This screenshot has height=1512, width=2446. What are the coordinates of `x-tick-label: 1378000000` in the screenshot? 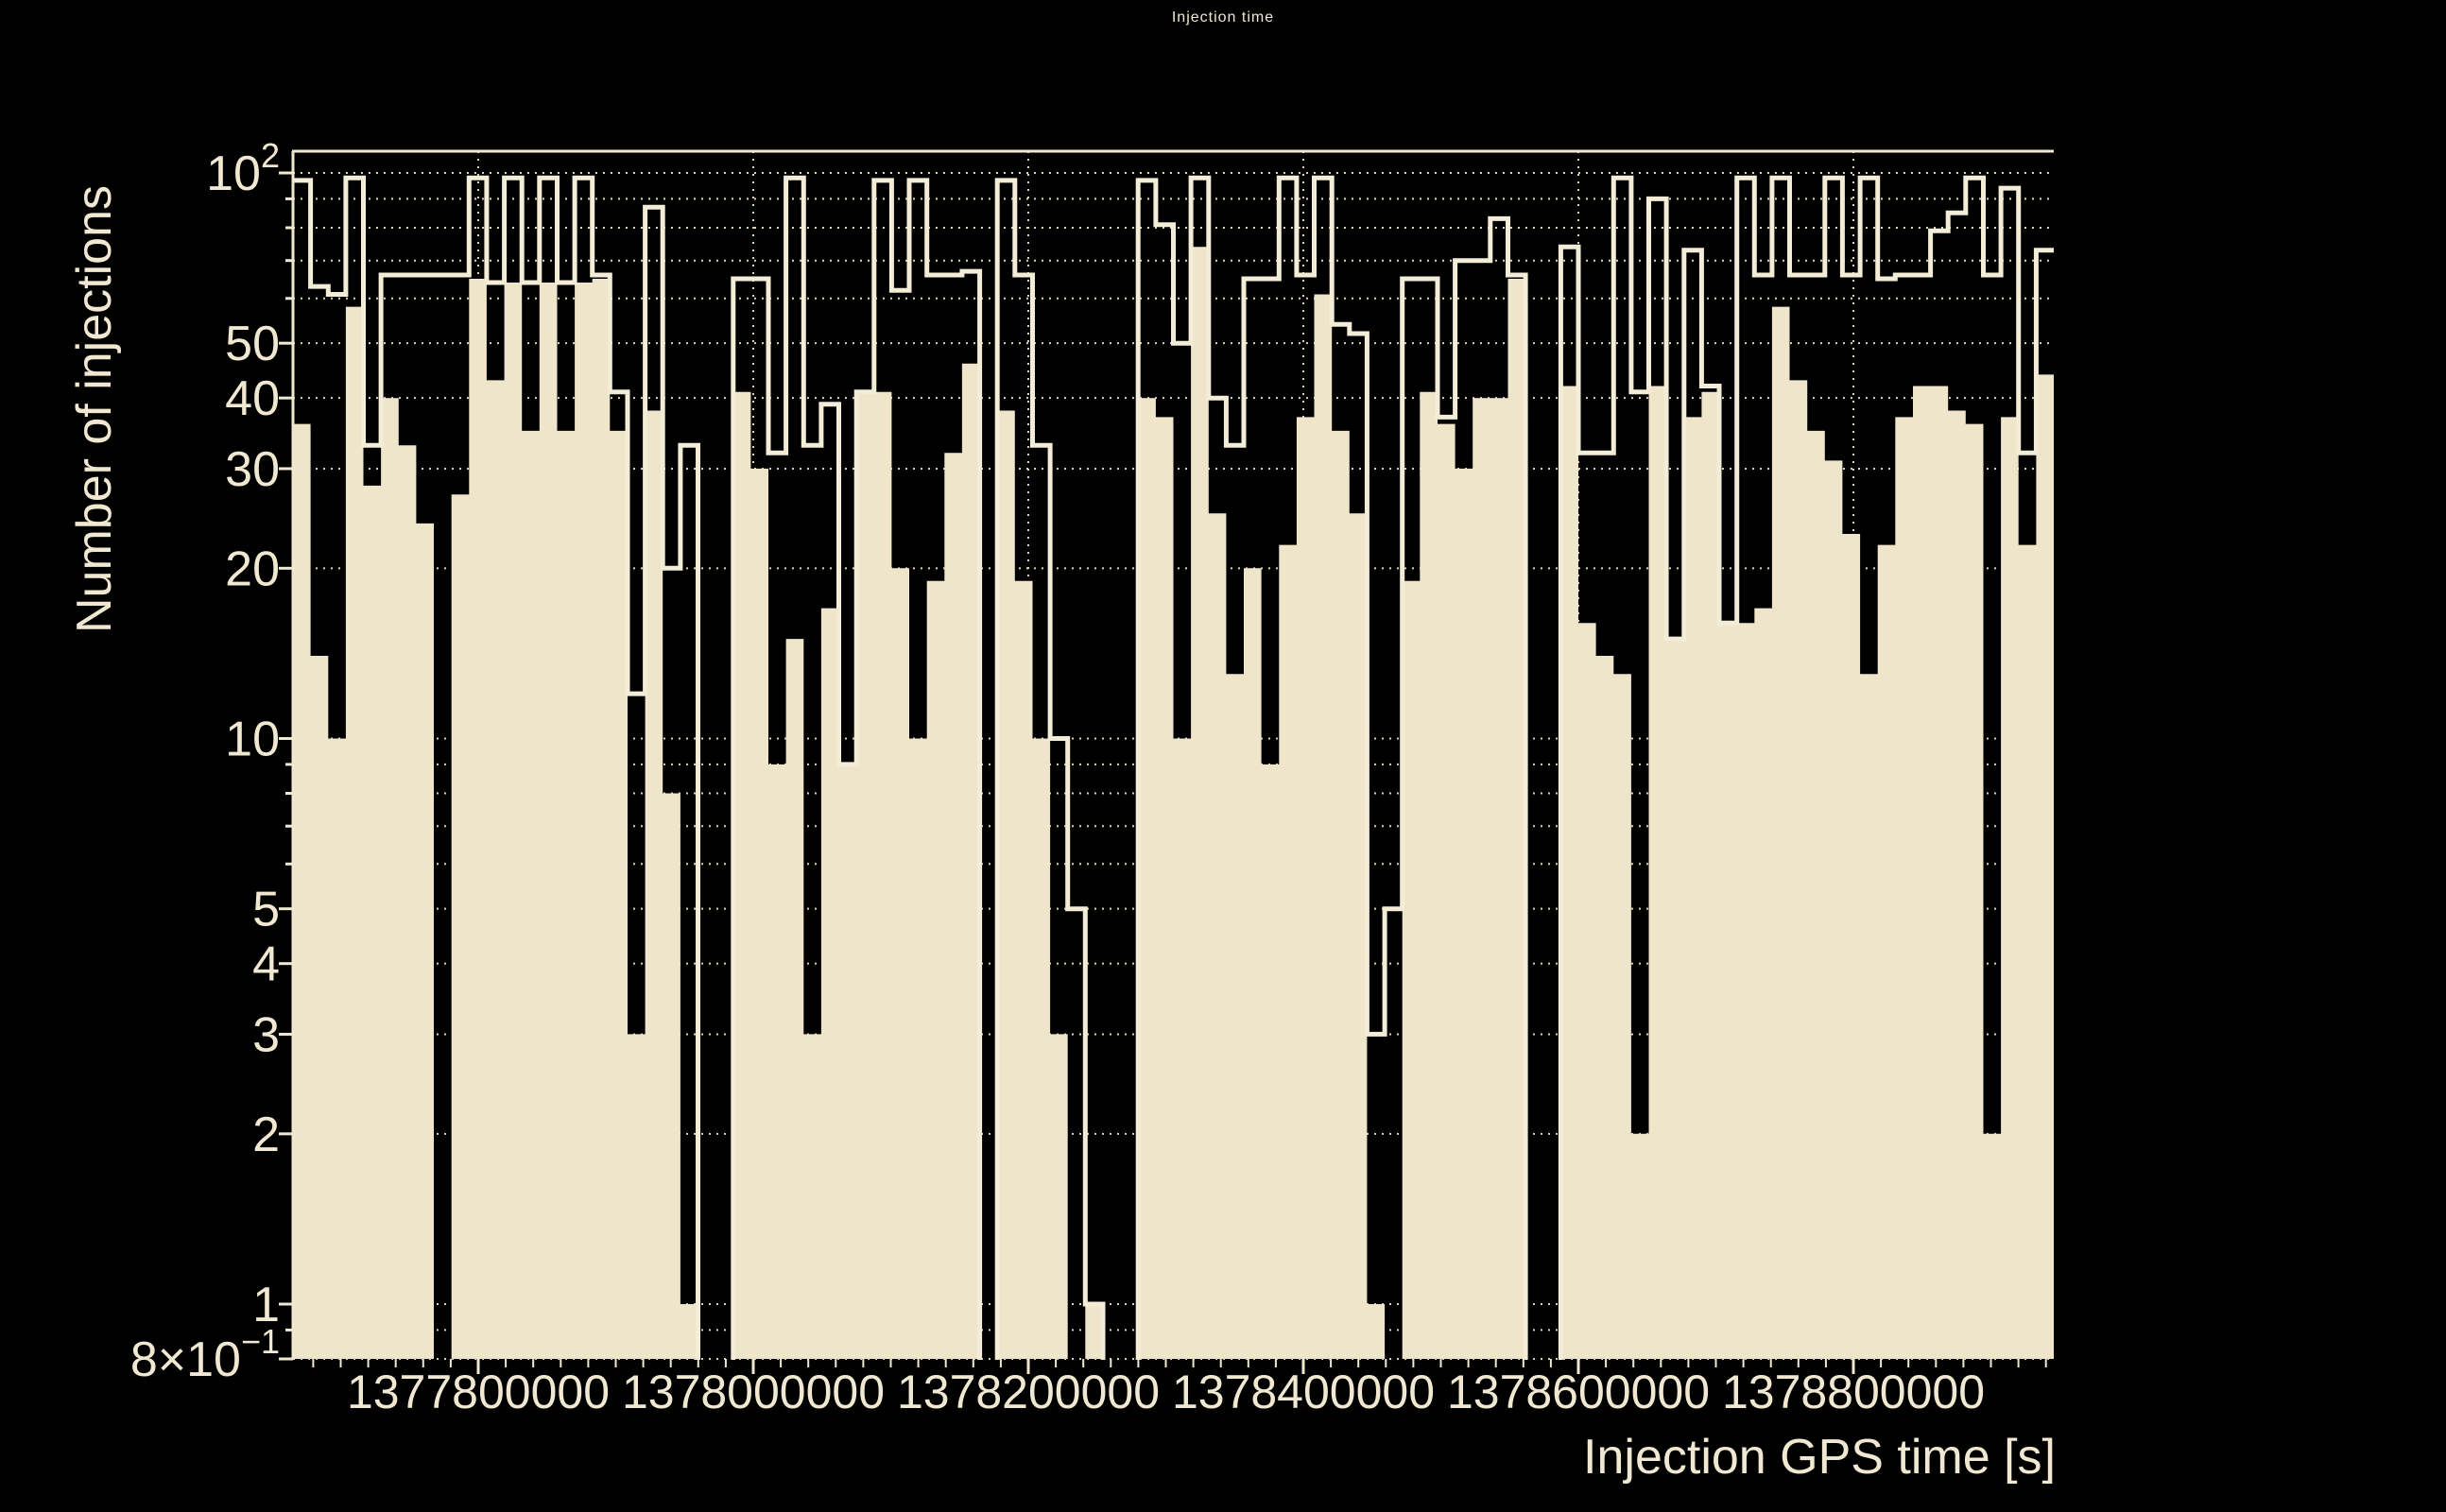 It's located at (753, 1392).